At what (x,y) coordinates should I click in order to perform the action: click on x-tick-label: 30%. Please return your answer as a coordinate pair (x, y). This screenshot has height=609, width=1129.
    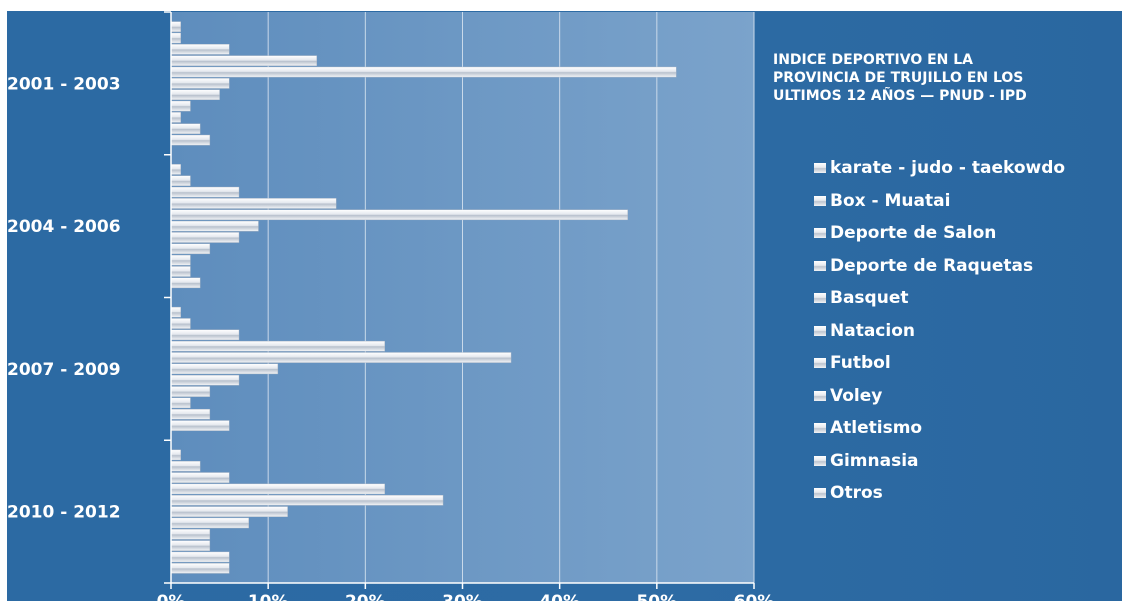
    Looking at the image, I should click on (462, 596).